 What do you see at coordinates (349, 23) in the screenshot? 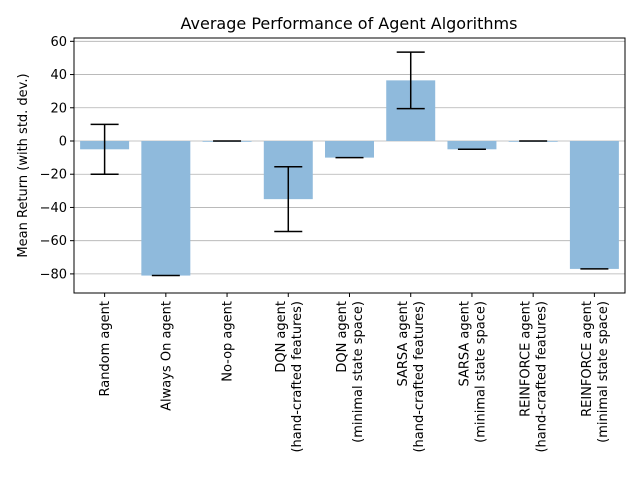
I see `chart-title: Average Performance of Agent Algorithms` at bounding box center [349, 23].